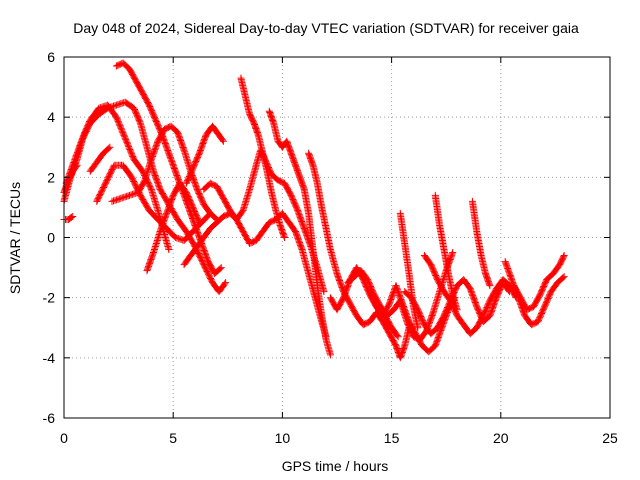 This screenshot has width=640, height=480. I want to click on x-tick-label: 15, so click(392, 438).